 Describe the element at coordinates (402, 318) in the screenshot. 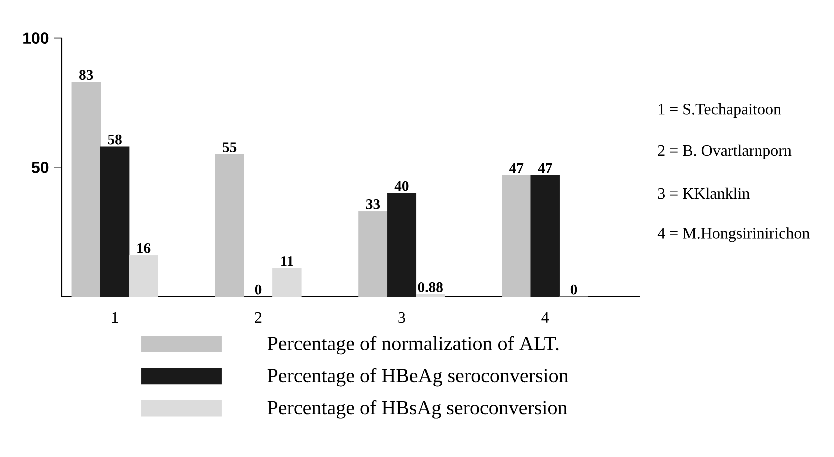

I see `x-tick-label: 3` at that location.